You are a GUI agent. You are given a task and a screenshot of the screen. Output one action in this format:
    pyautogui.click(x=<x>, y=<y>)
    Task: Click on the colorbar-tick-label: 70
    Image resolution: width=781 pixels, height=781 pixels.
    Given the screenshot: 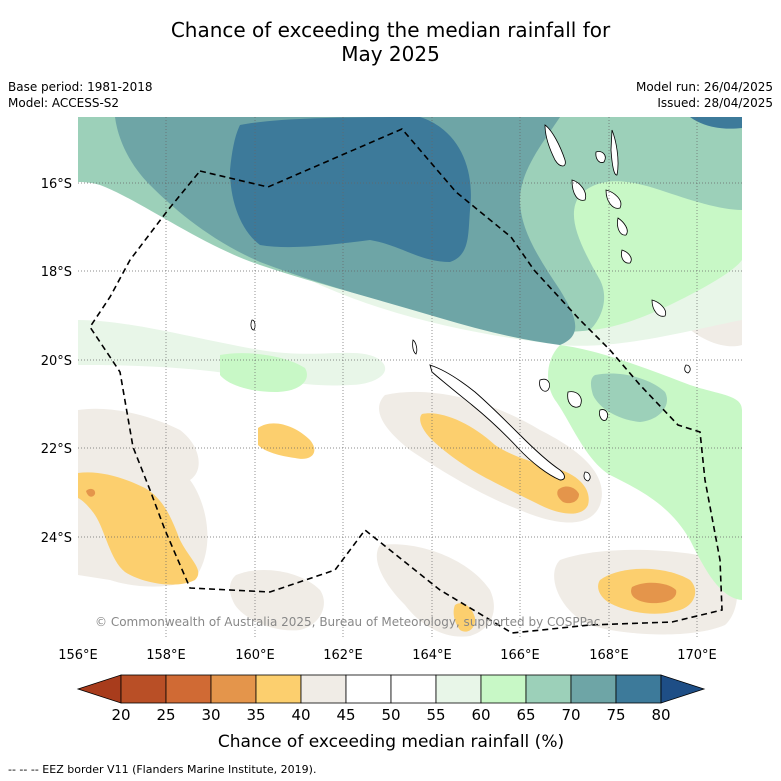 What is the action you would take?
    pyautogui.click(x=570, y=715)
    